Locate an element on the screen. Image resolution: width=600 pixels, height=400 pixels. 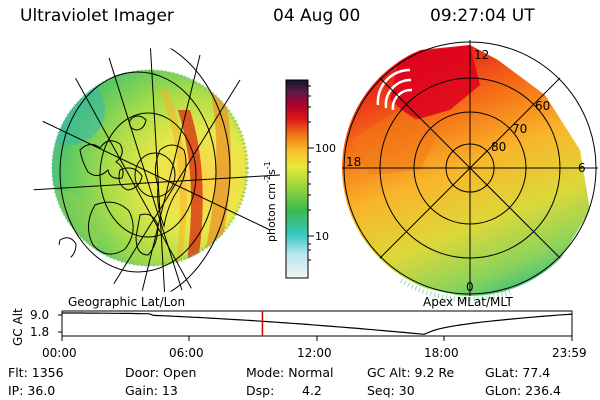
mlt-label-6: 6 is located at coordinates (582, 168).